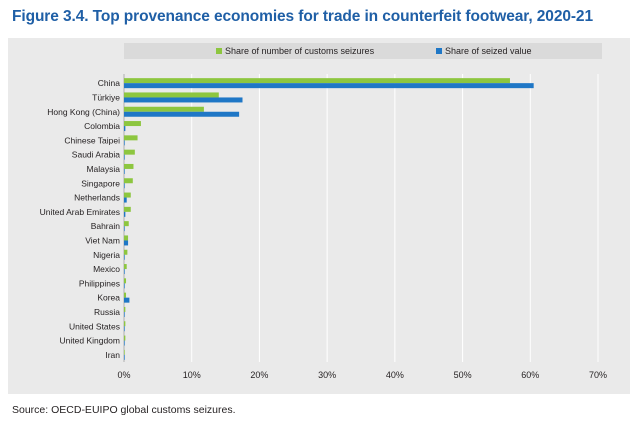 This screenshot has height=425, width=640. I want to click on legend-swatch-seizures, so click(219, 51).